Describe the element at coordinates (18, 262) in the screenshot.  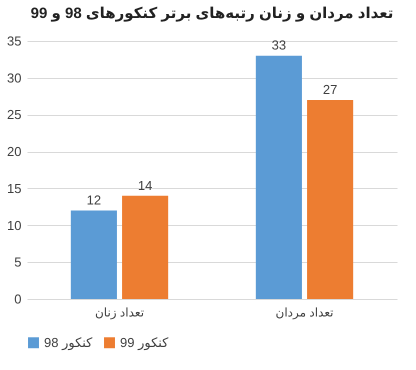
I see `y-tick-label: 5` at that location.